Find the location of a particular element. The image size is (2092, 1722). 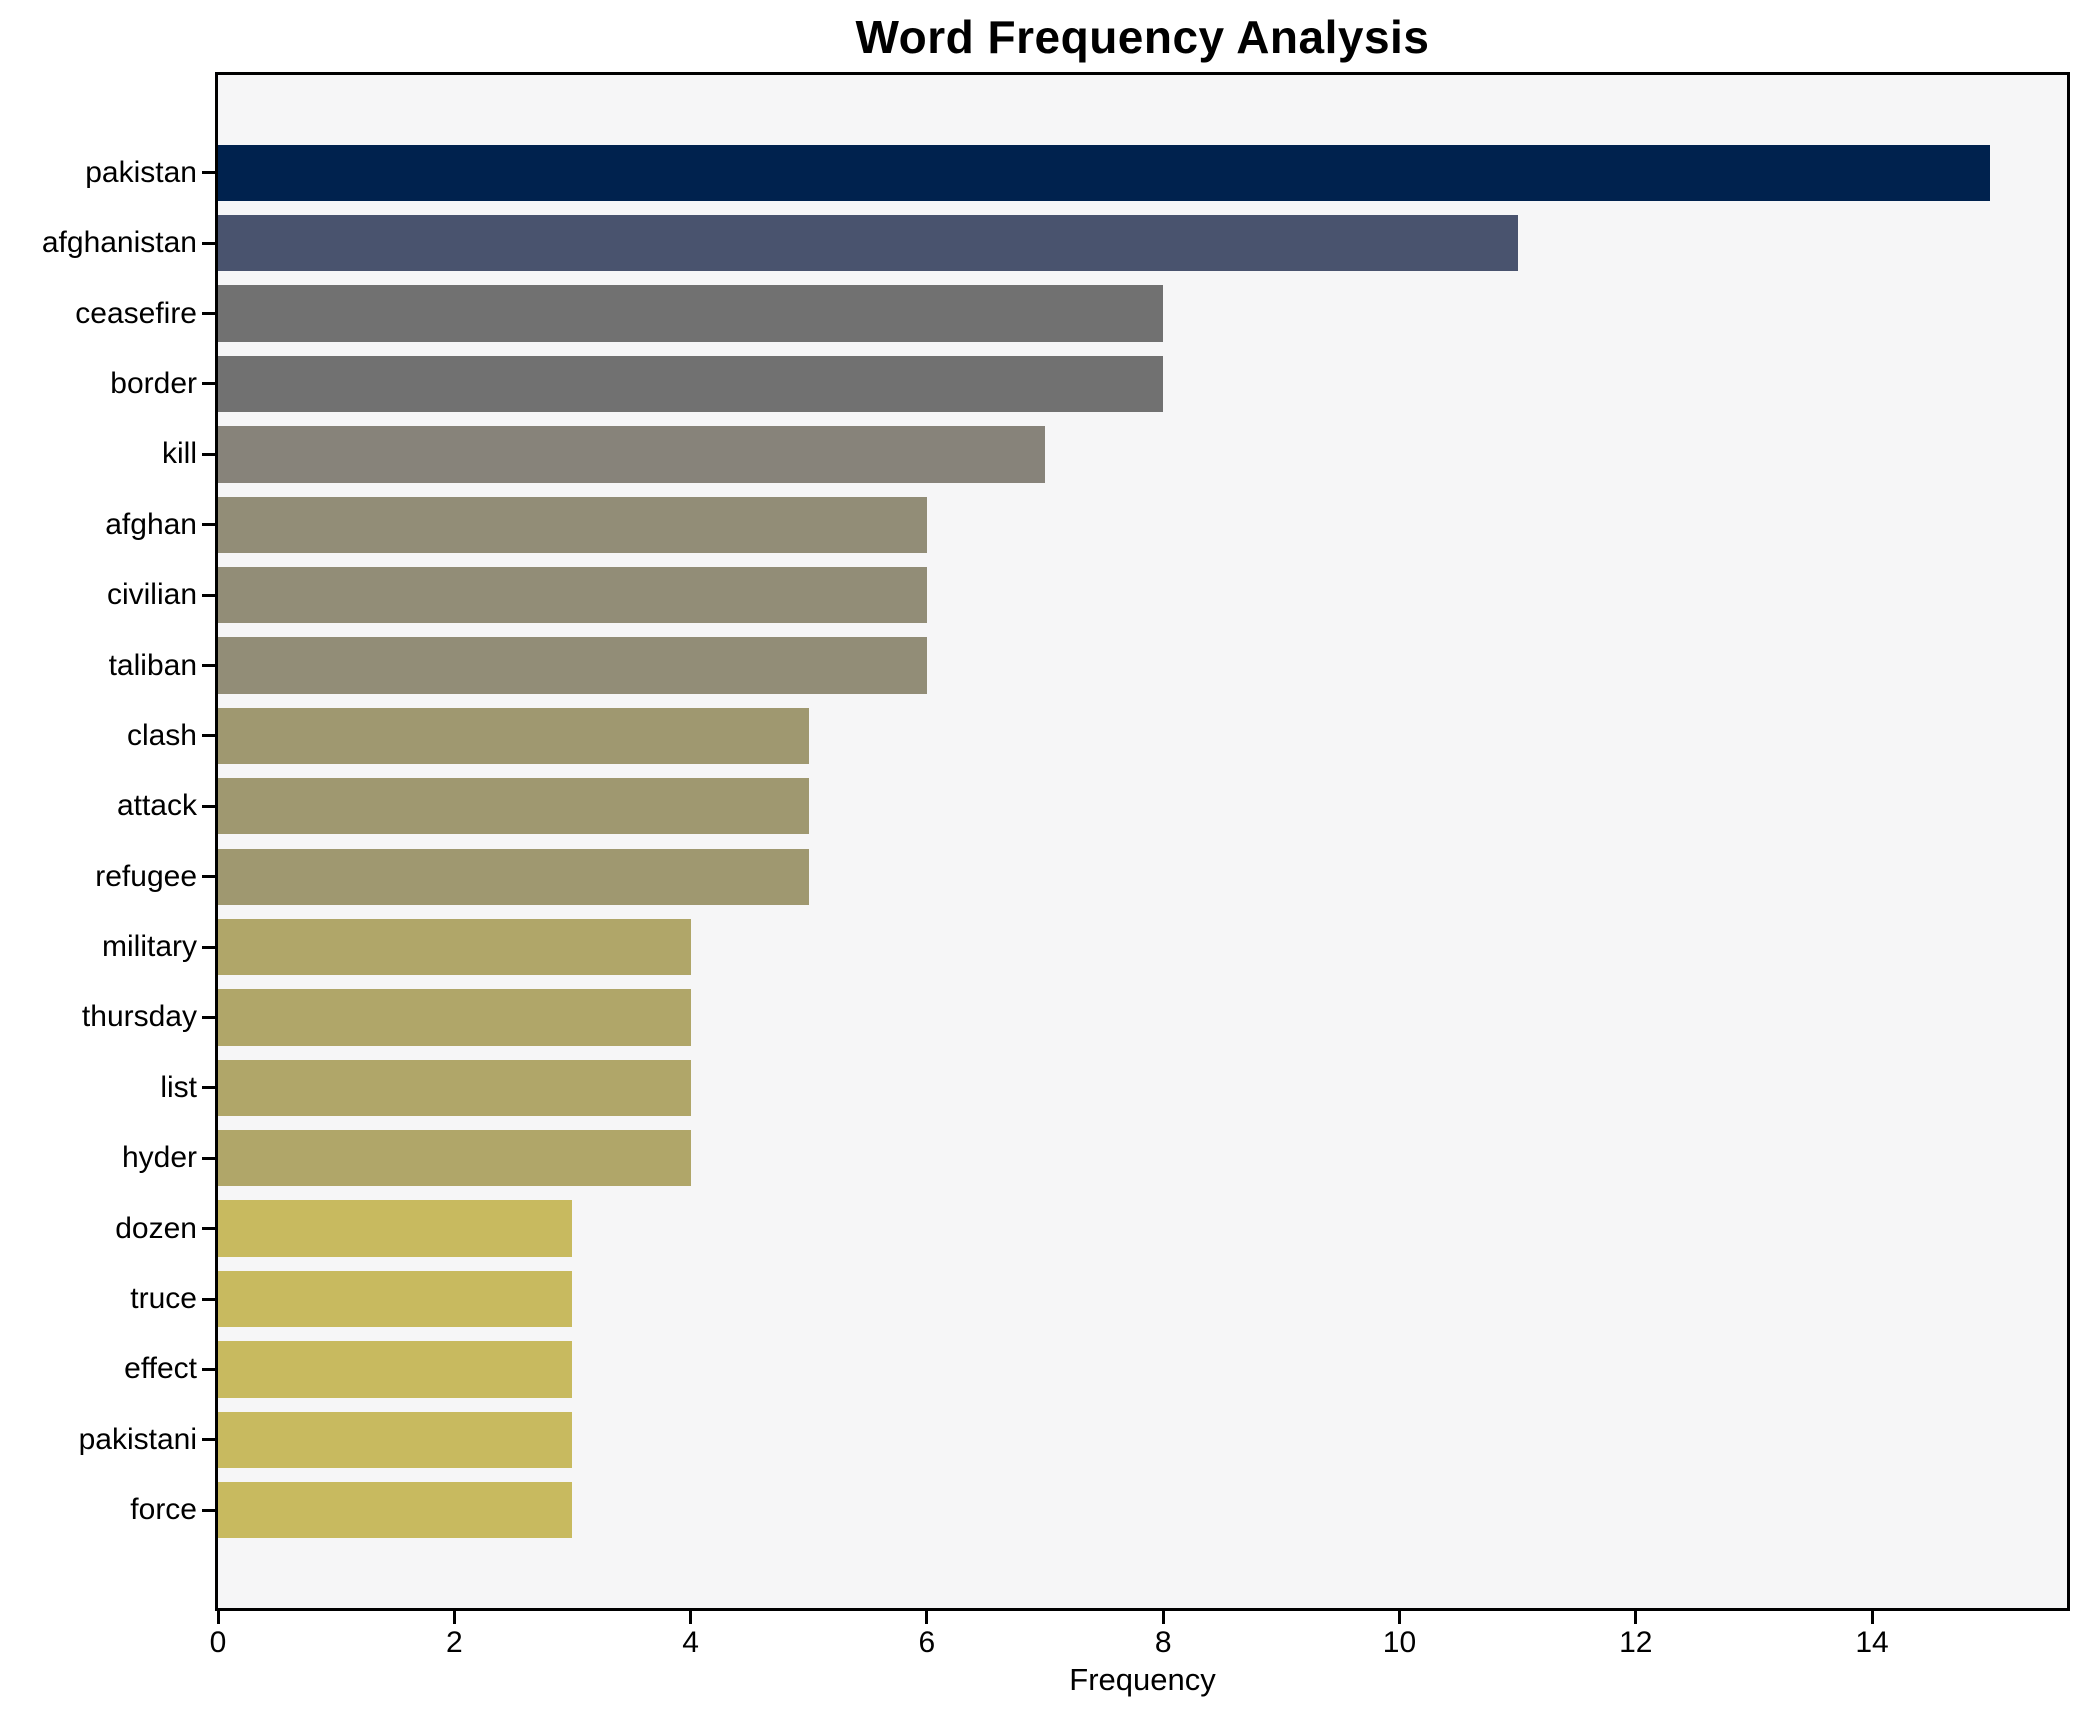

y-tick-label-thursday: thursday is located at coordinates (139, 1017).